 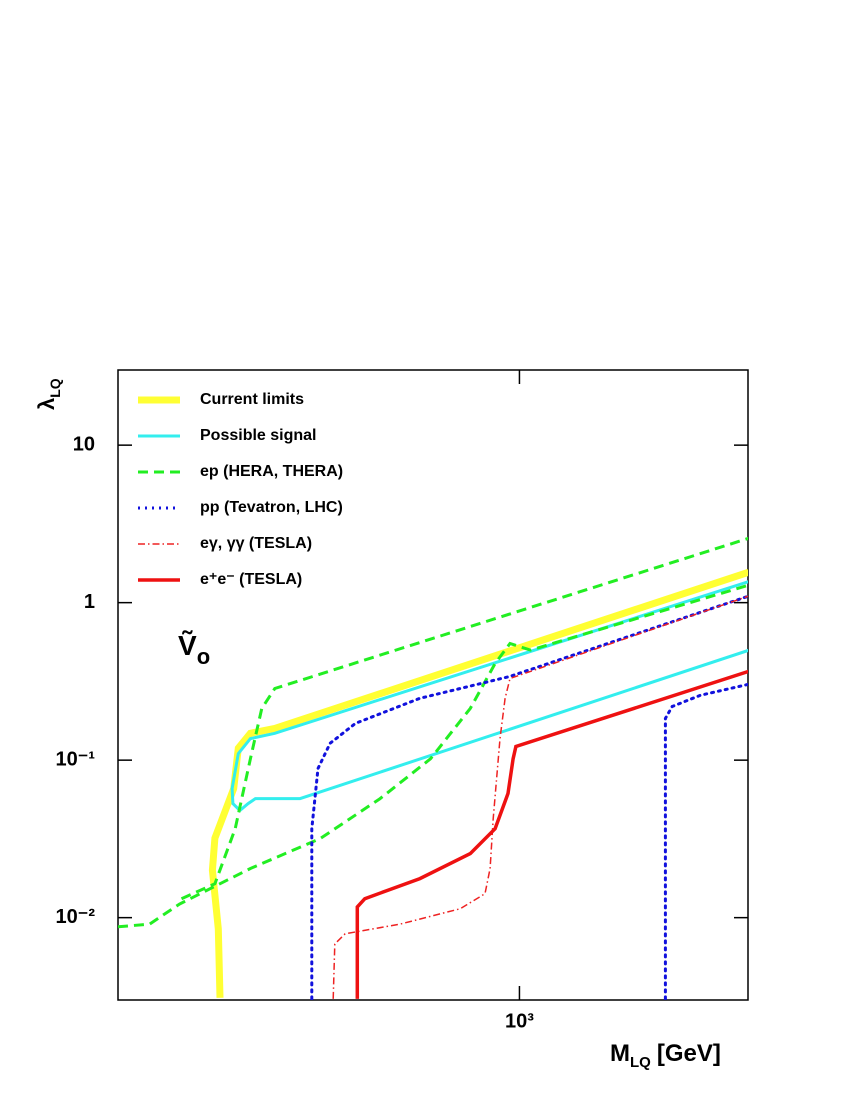 I want to click on x-label-main: M, so click(x=620, y=1053).